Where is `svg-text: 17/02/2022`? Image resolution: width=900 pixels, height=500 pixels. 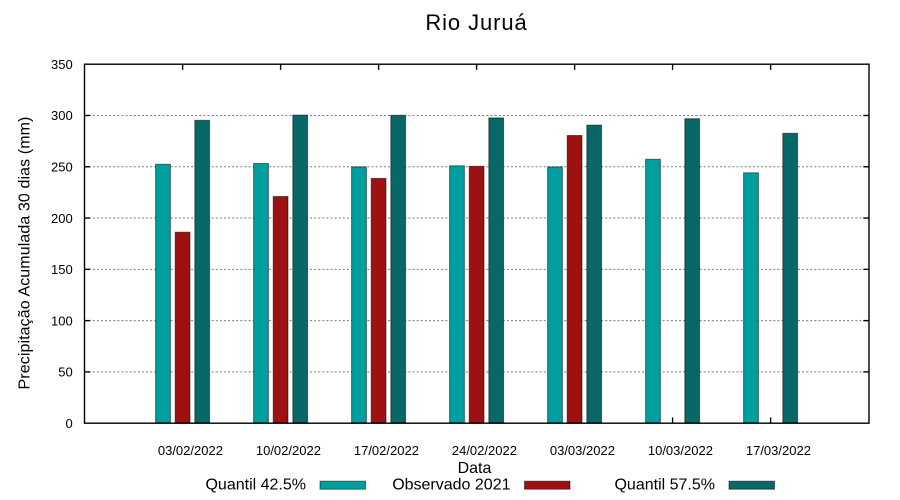 svg-text: 17/02/2022 is located at coordinates (386, 450).